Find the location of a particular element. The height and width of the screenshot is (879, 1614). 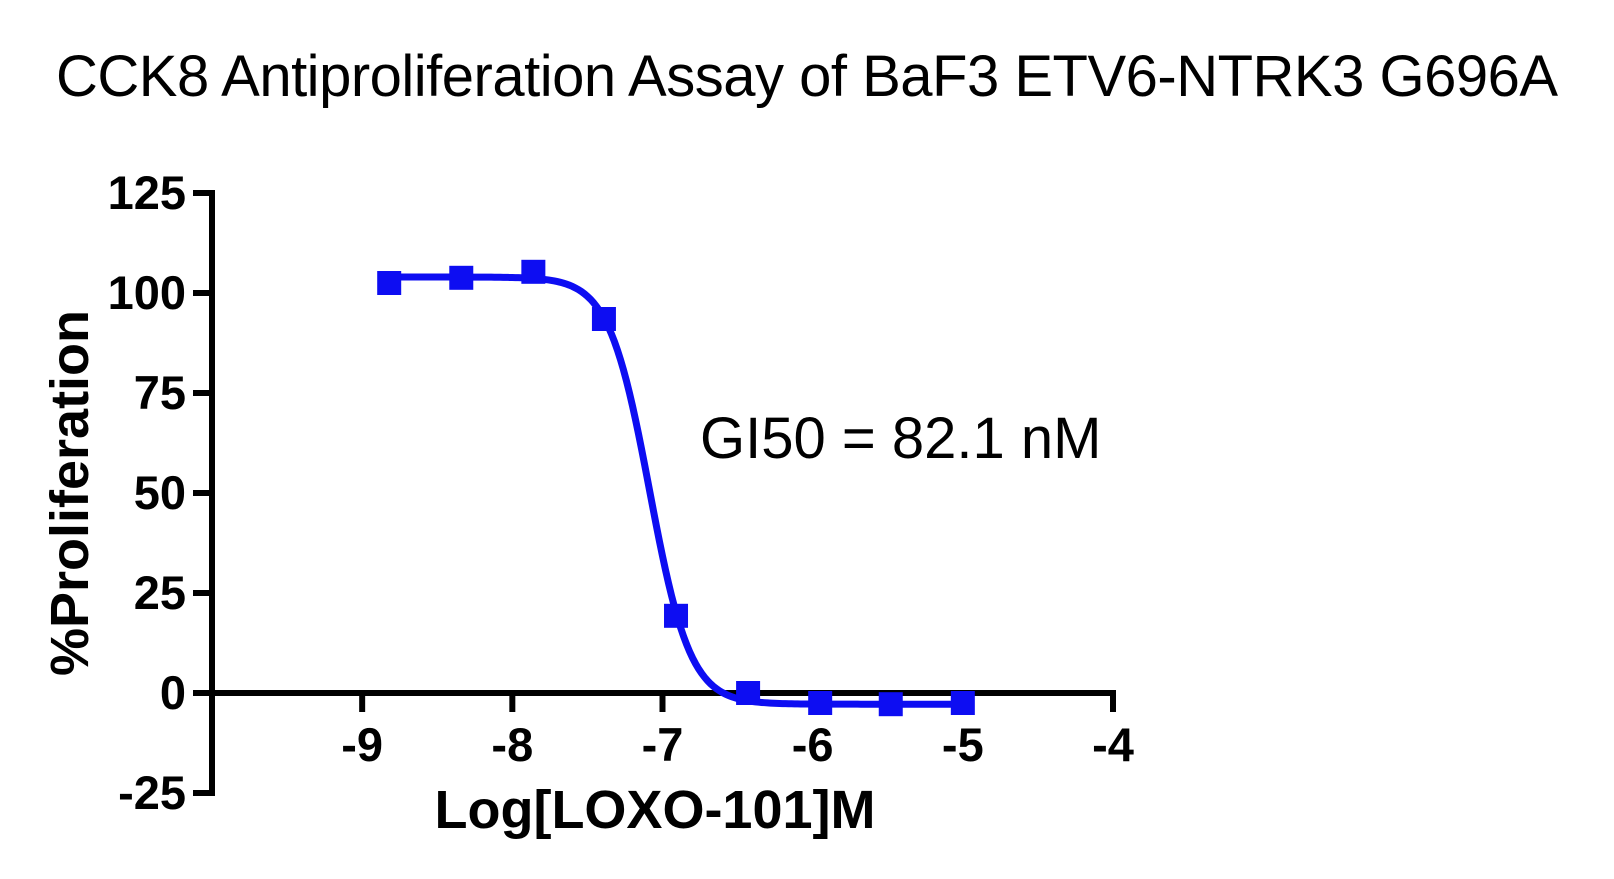

y-tick-label: 25 is located at coordinates (160, 592).